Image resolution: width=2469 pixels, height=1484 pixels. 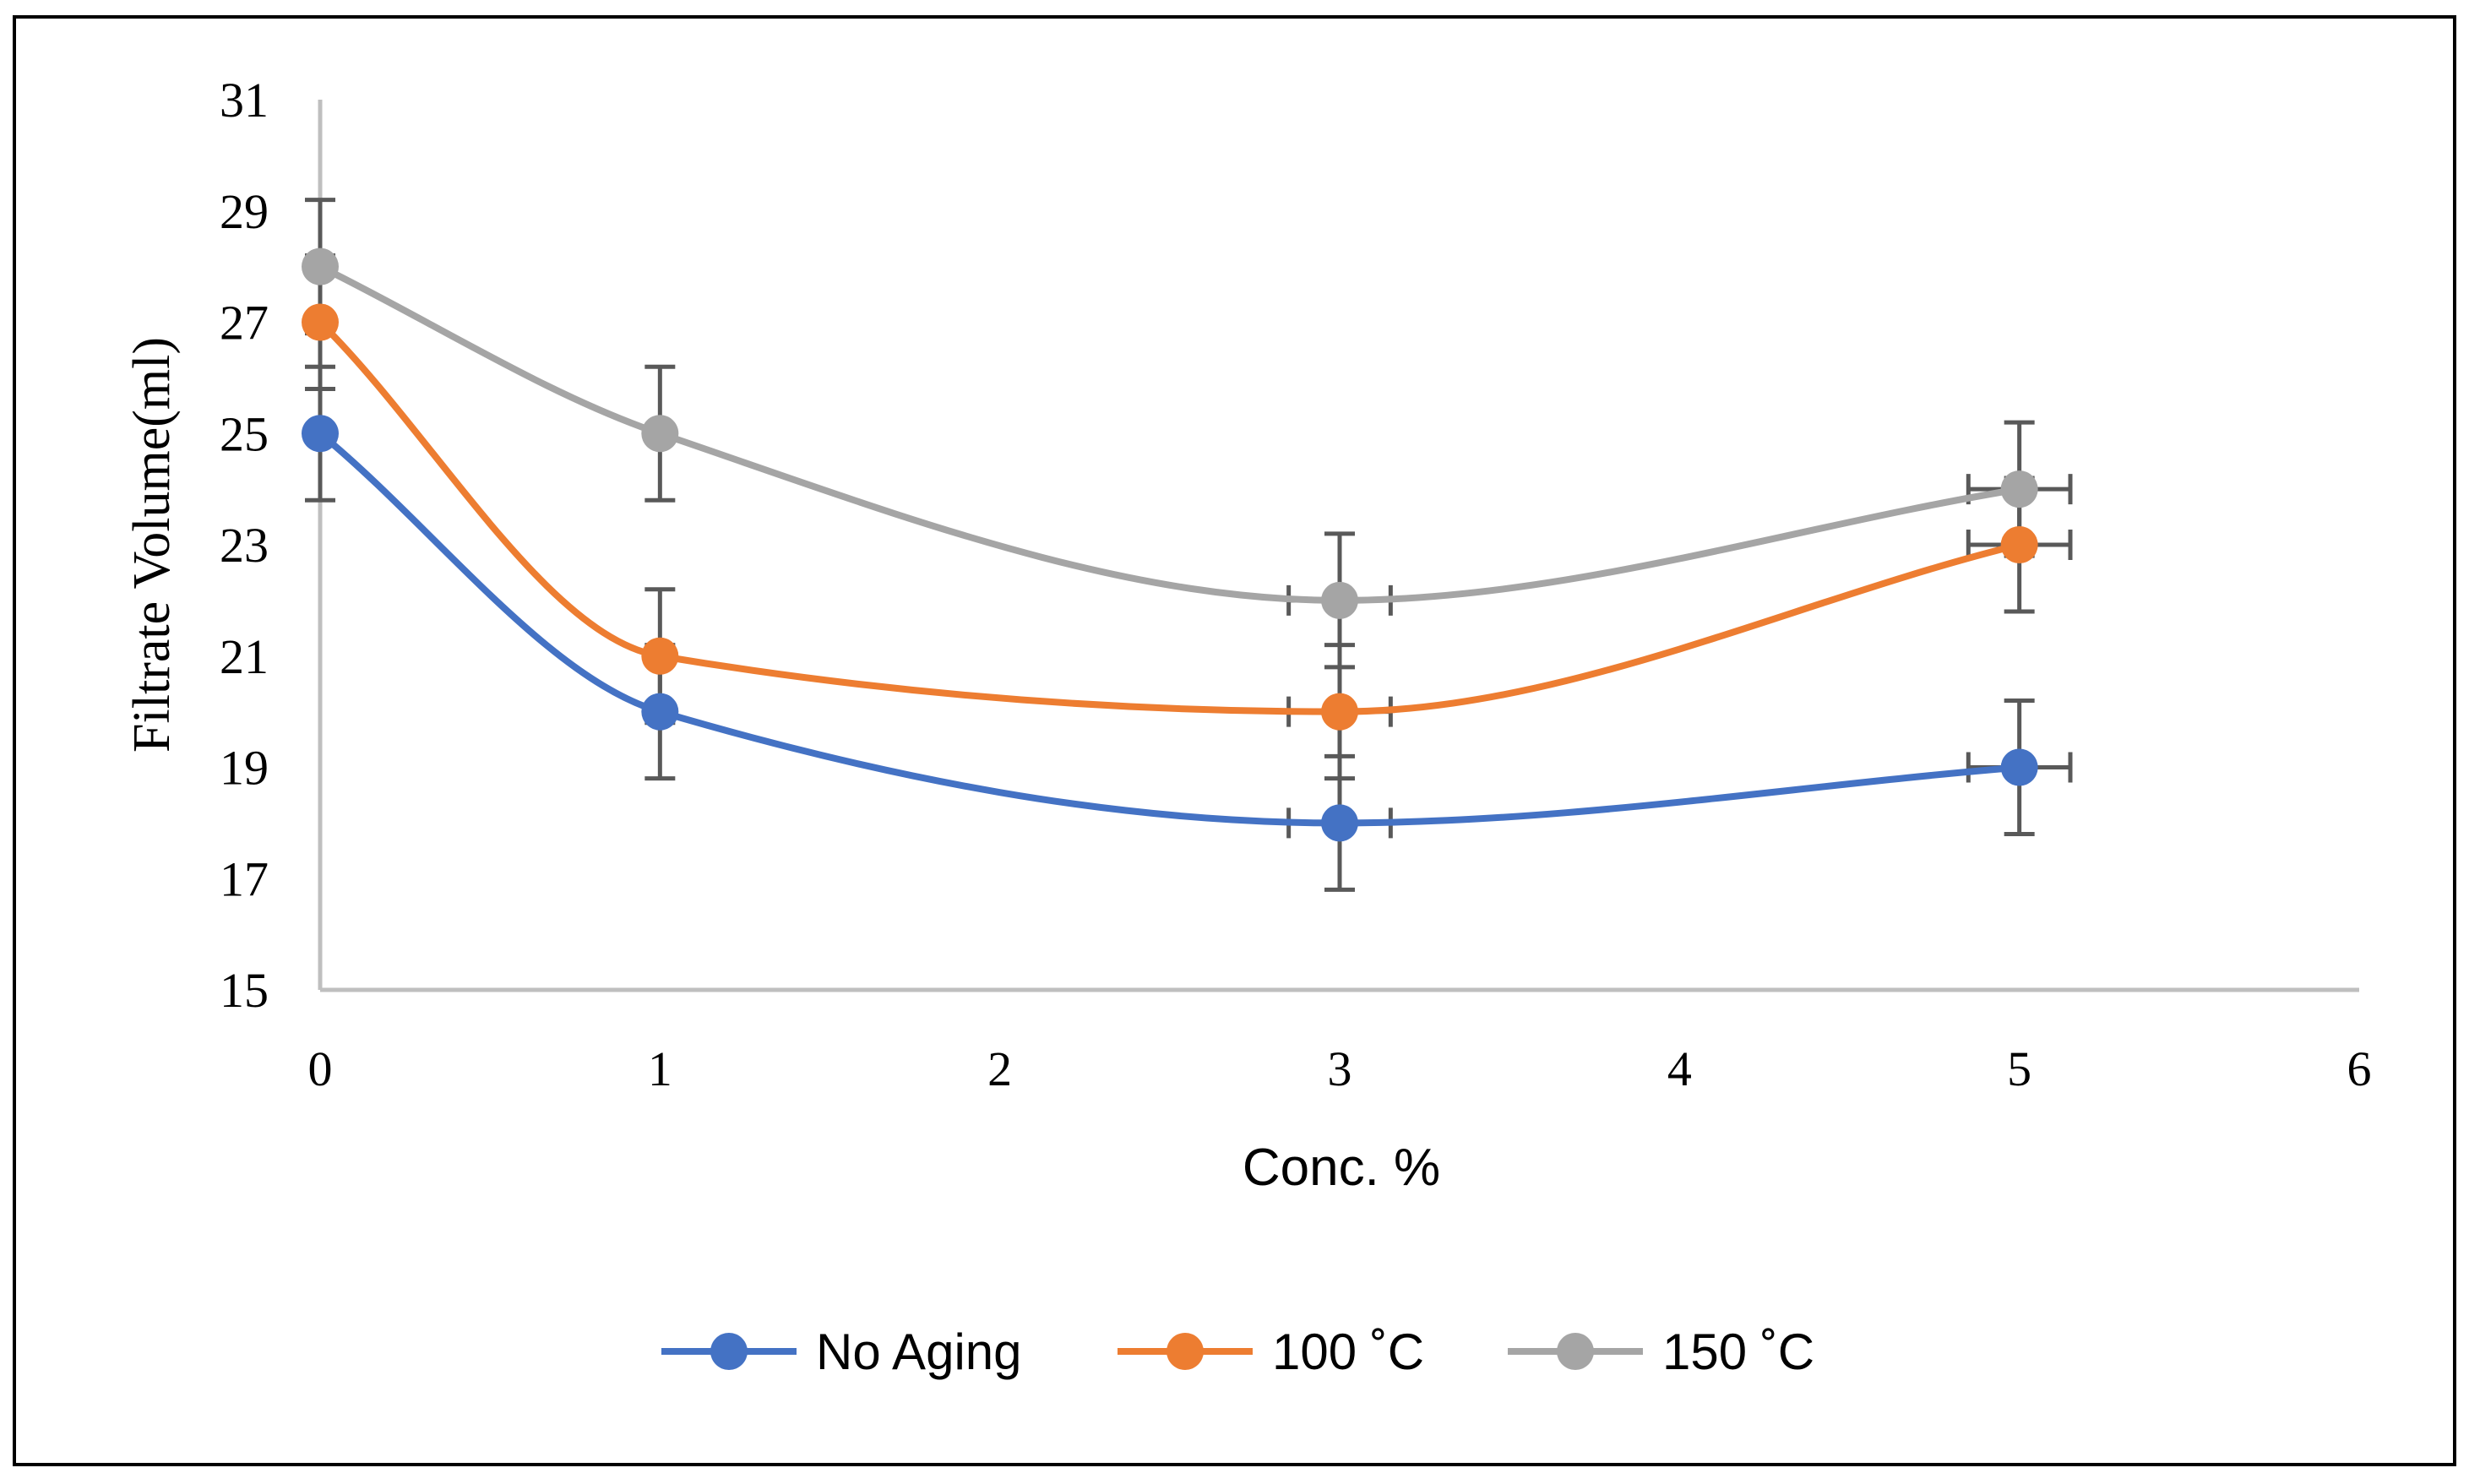 I want to click on y-tick-label-29: 29, so click(x=244, y=211).